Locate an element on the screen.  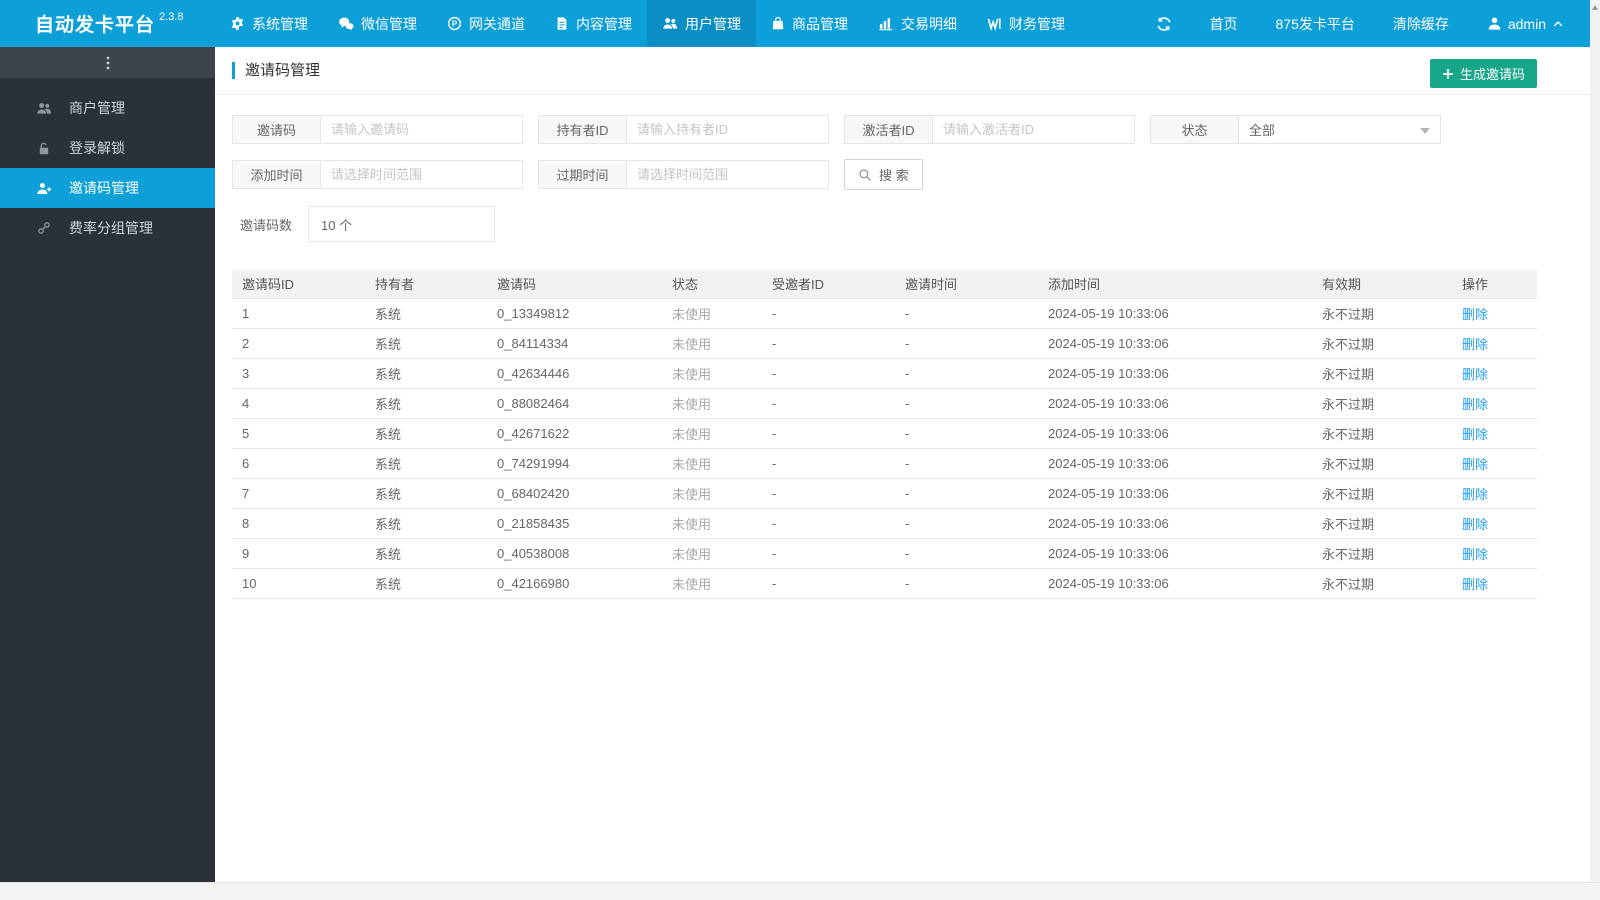
user-menu: admin is located at coordinates (1525, 24).